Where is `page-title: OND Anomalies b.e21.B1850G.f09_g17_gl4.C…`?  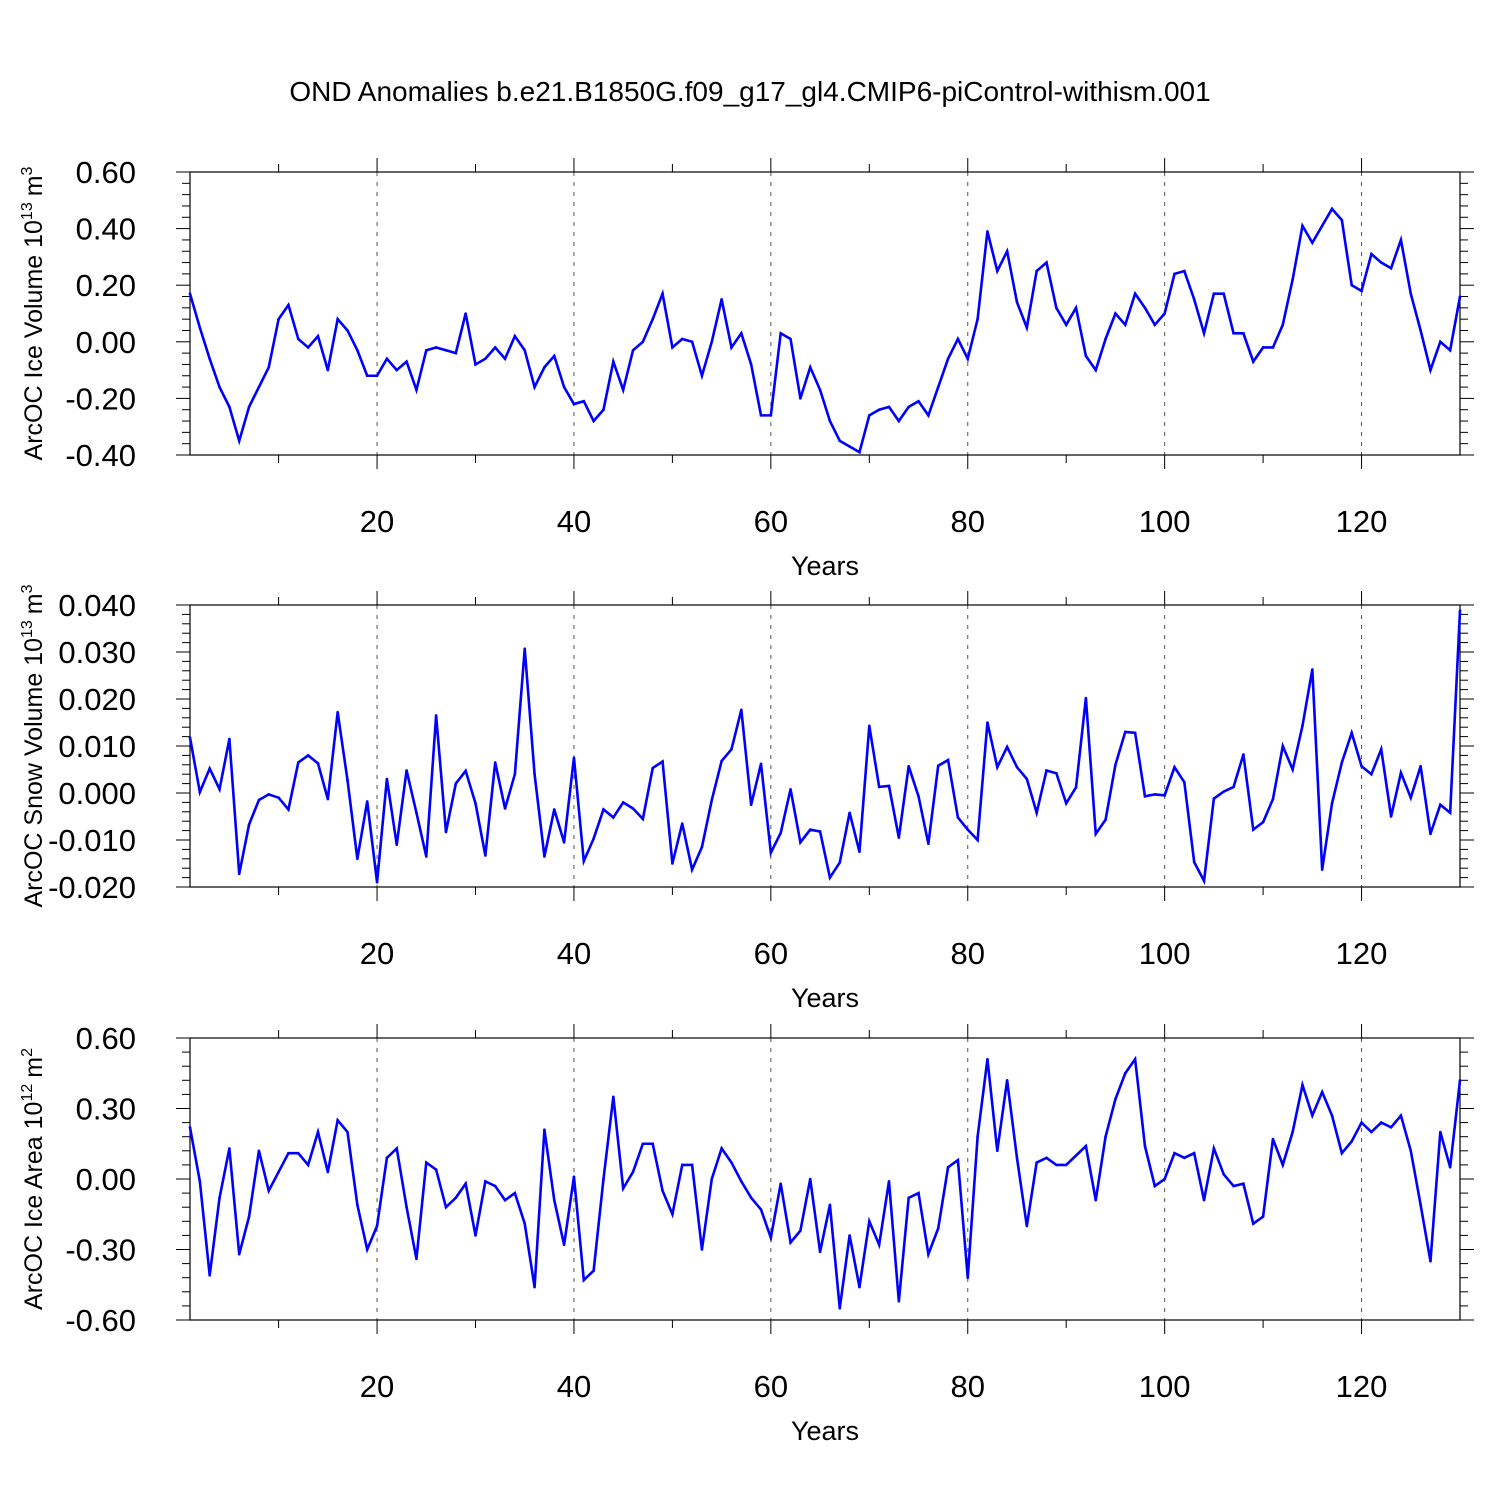
page-title: OND Anomalies b.e21.B1850G.f09_g17_gl4.C… is located at coordinates (750, 91).